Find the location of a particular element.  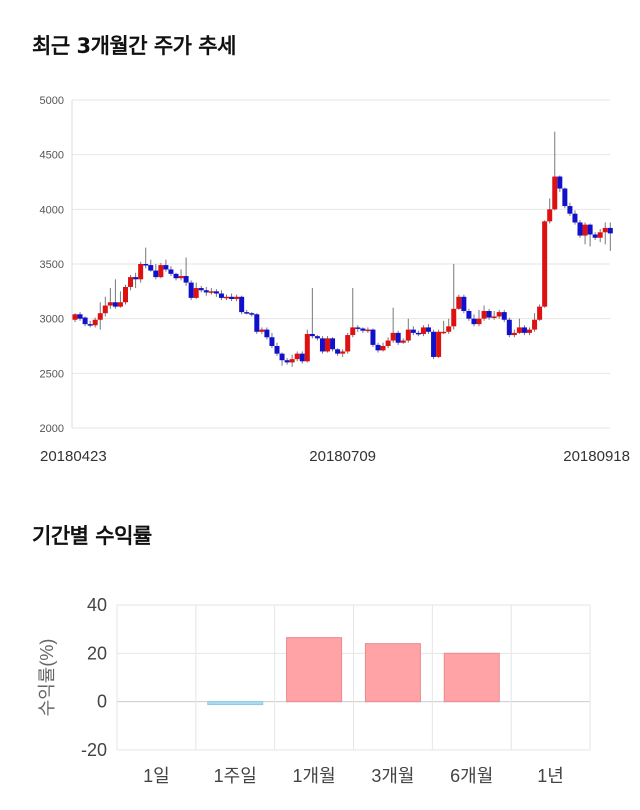

y-tick-label: 5000 is located at coordinates (52, 101).